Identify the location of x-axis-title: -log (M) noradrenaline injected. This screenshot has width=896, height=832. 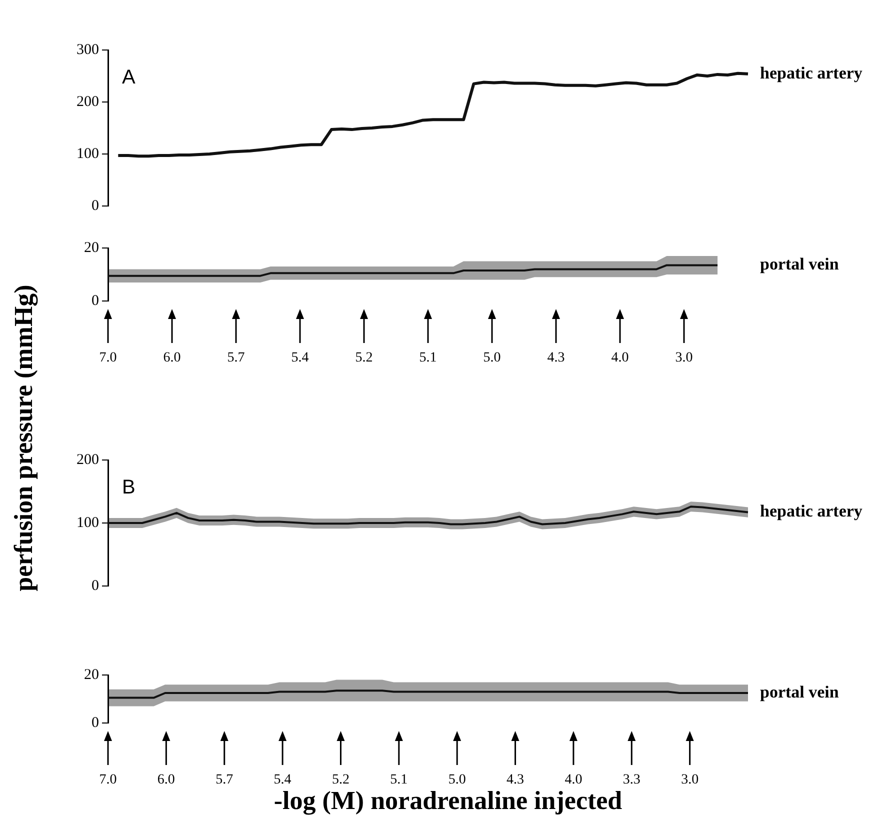
(448, 801).